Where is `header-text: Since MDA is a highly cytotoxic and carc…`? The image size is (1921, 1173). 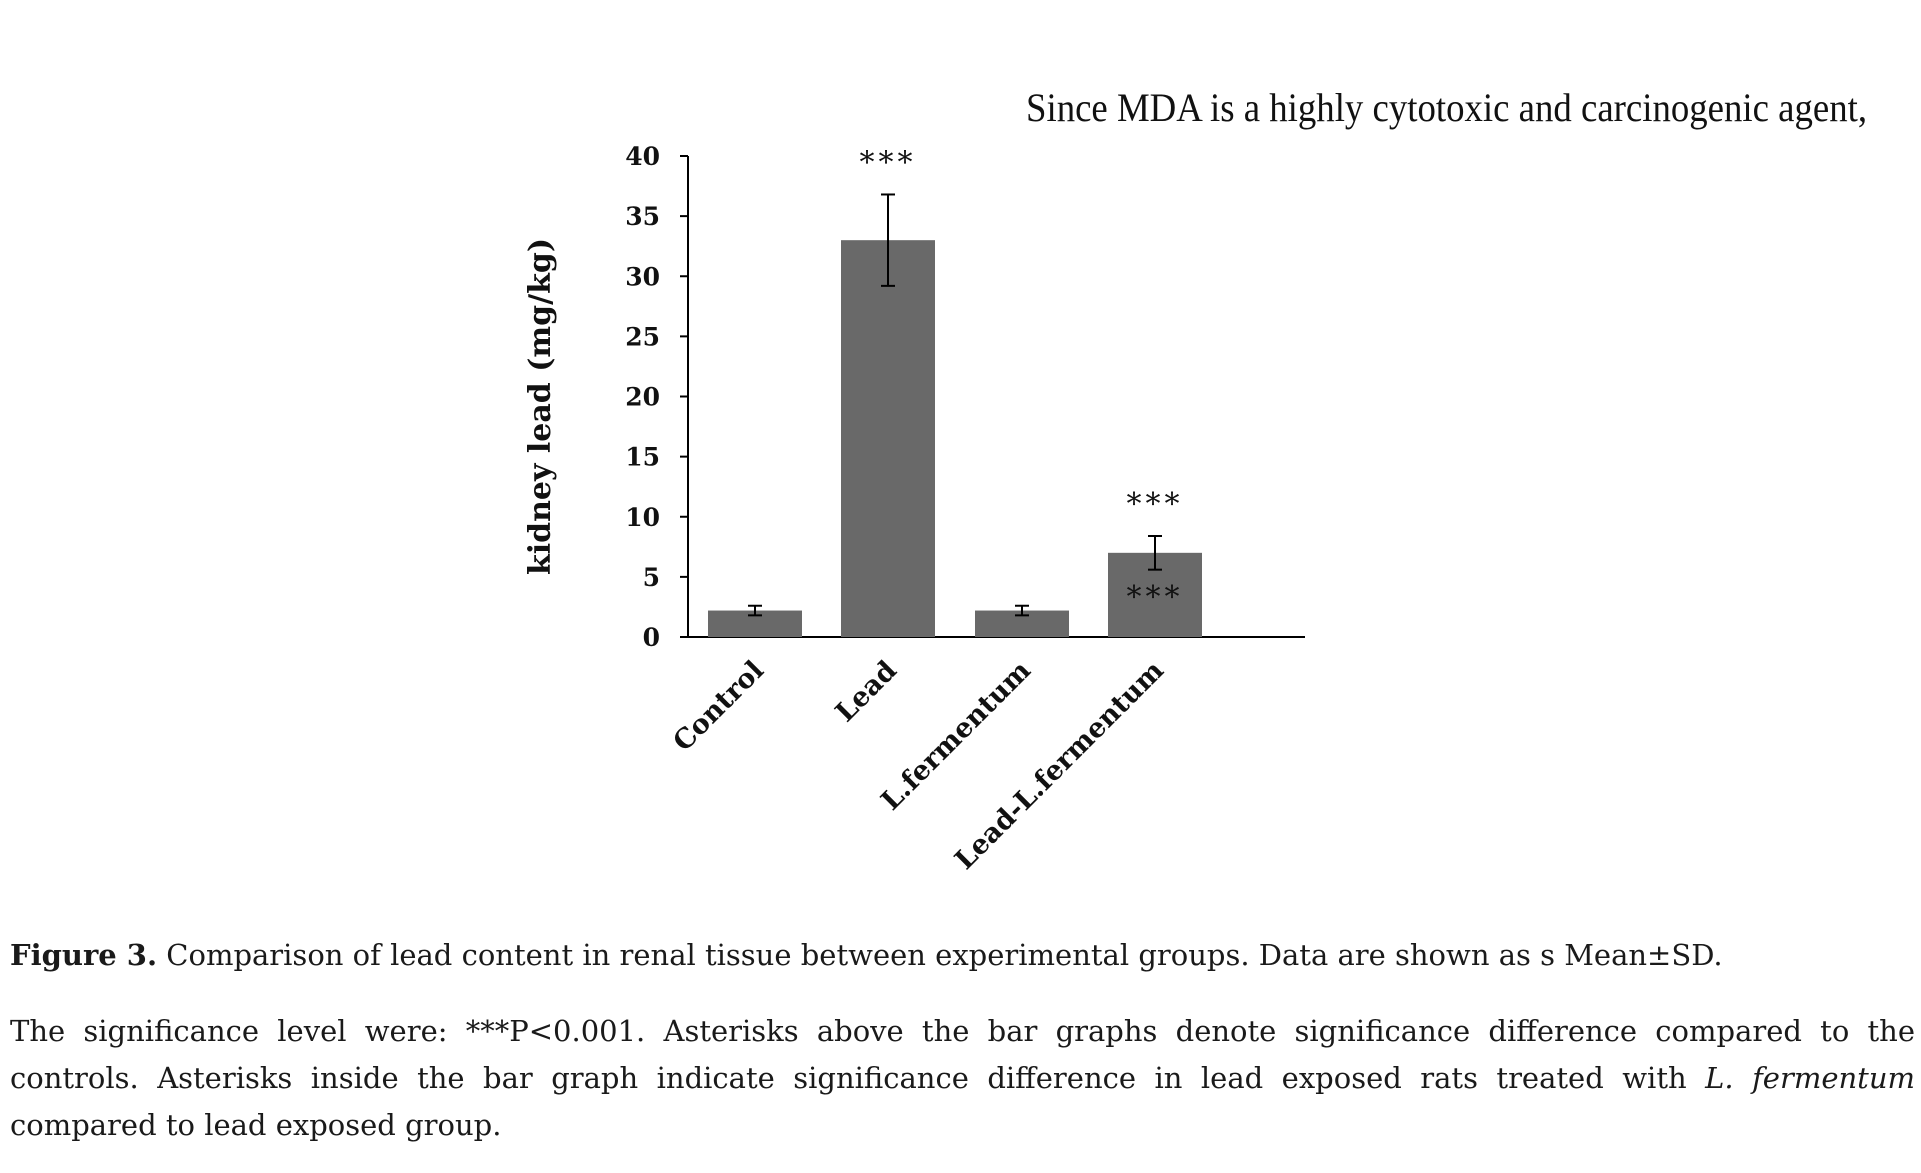
header-text: Since MDA is a highly cytotoxic and carc… is located at coordinates (1447, 107).